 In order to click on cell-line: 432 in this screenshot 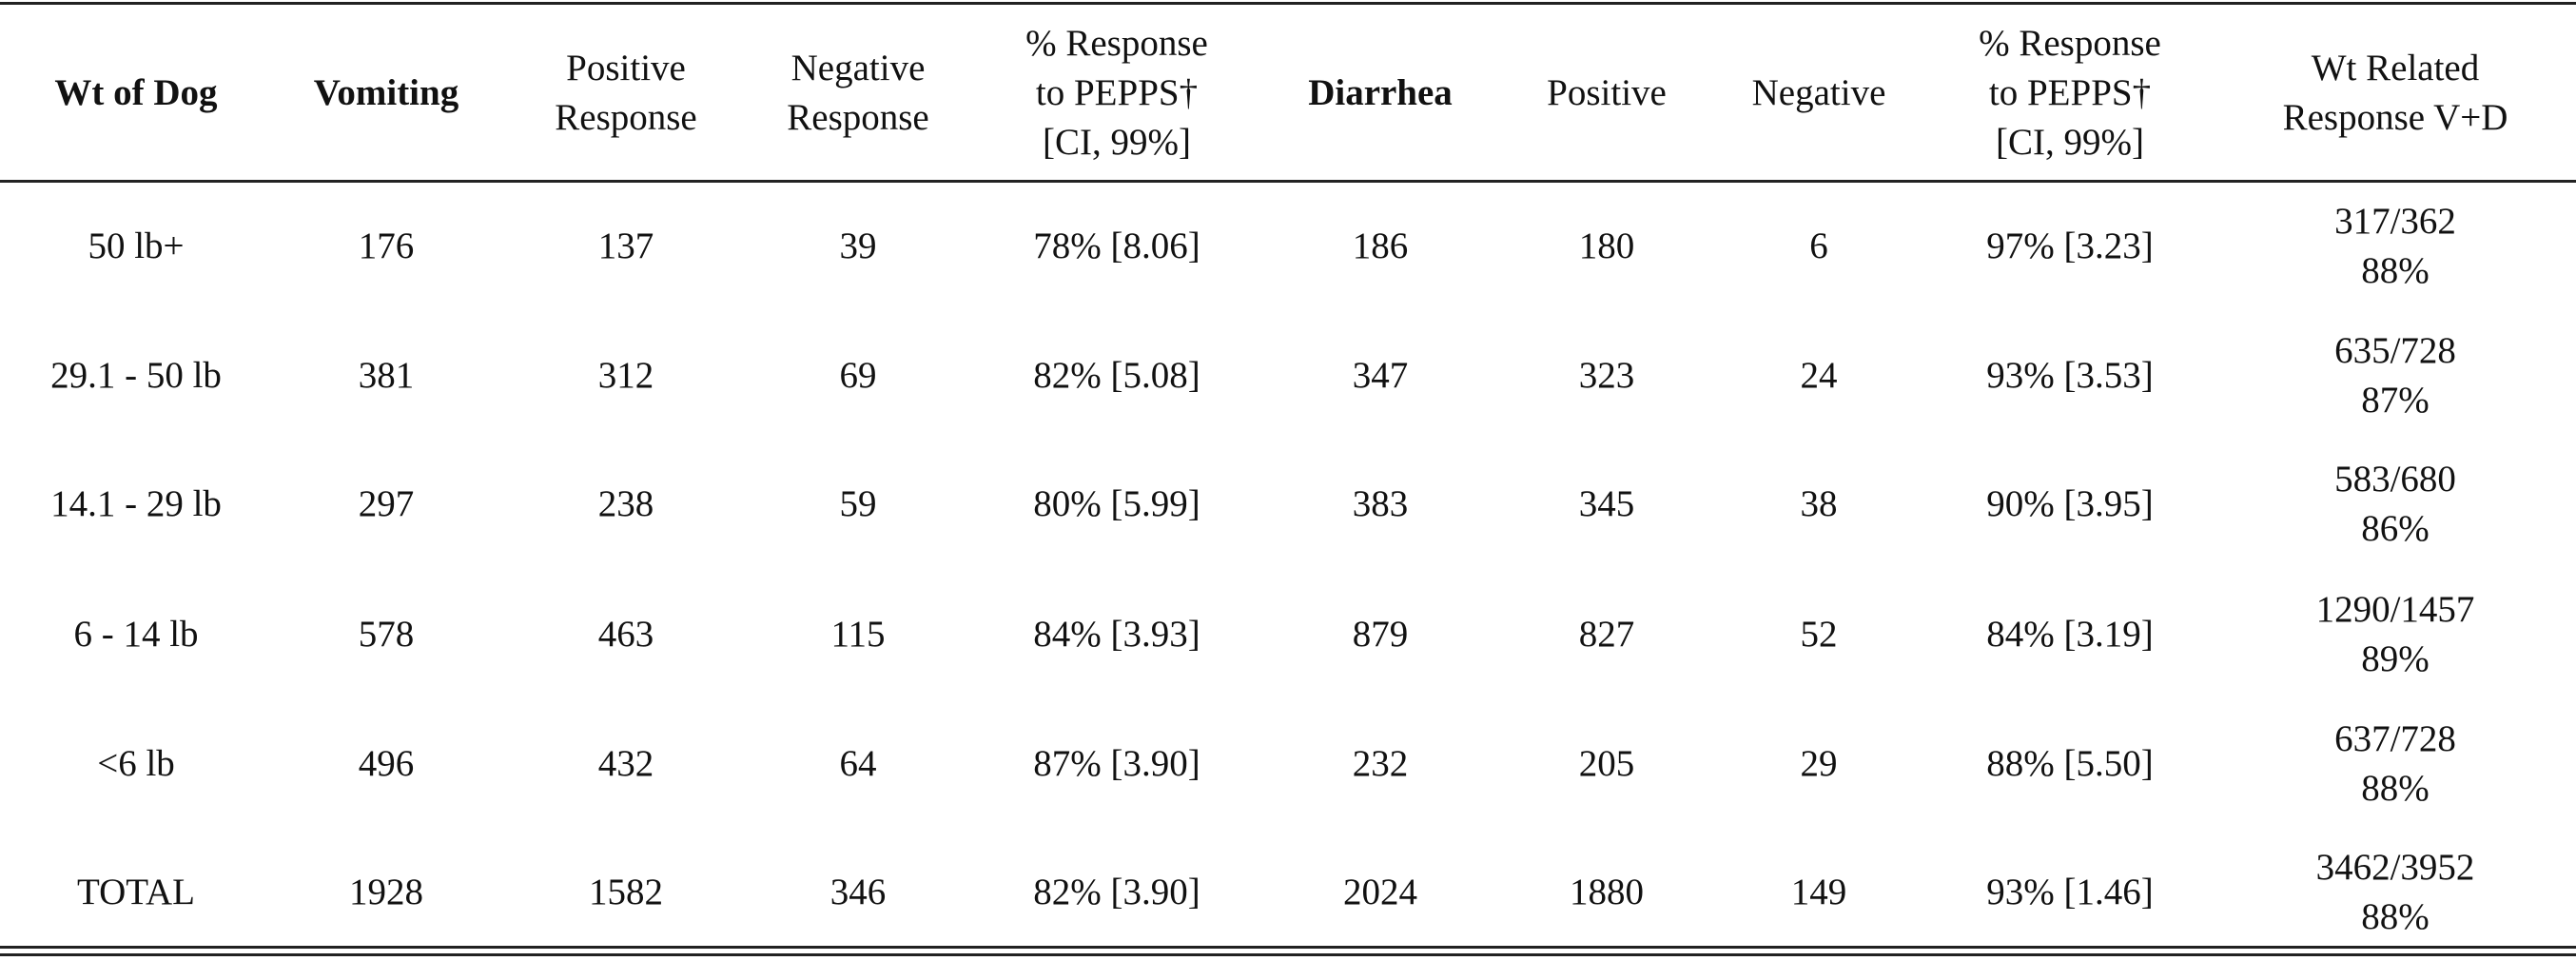, I will do `click(626, 763)`.